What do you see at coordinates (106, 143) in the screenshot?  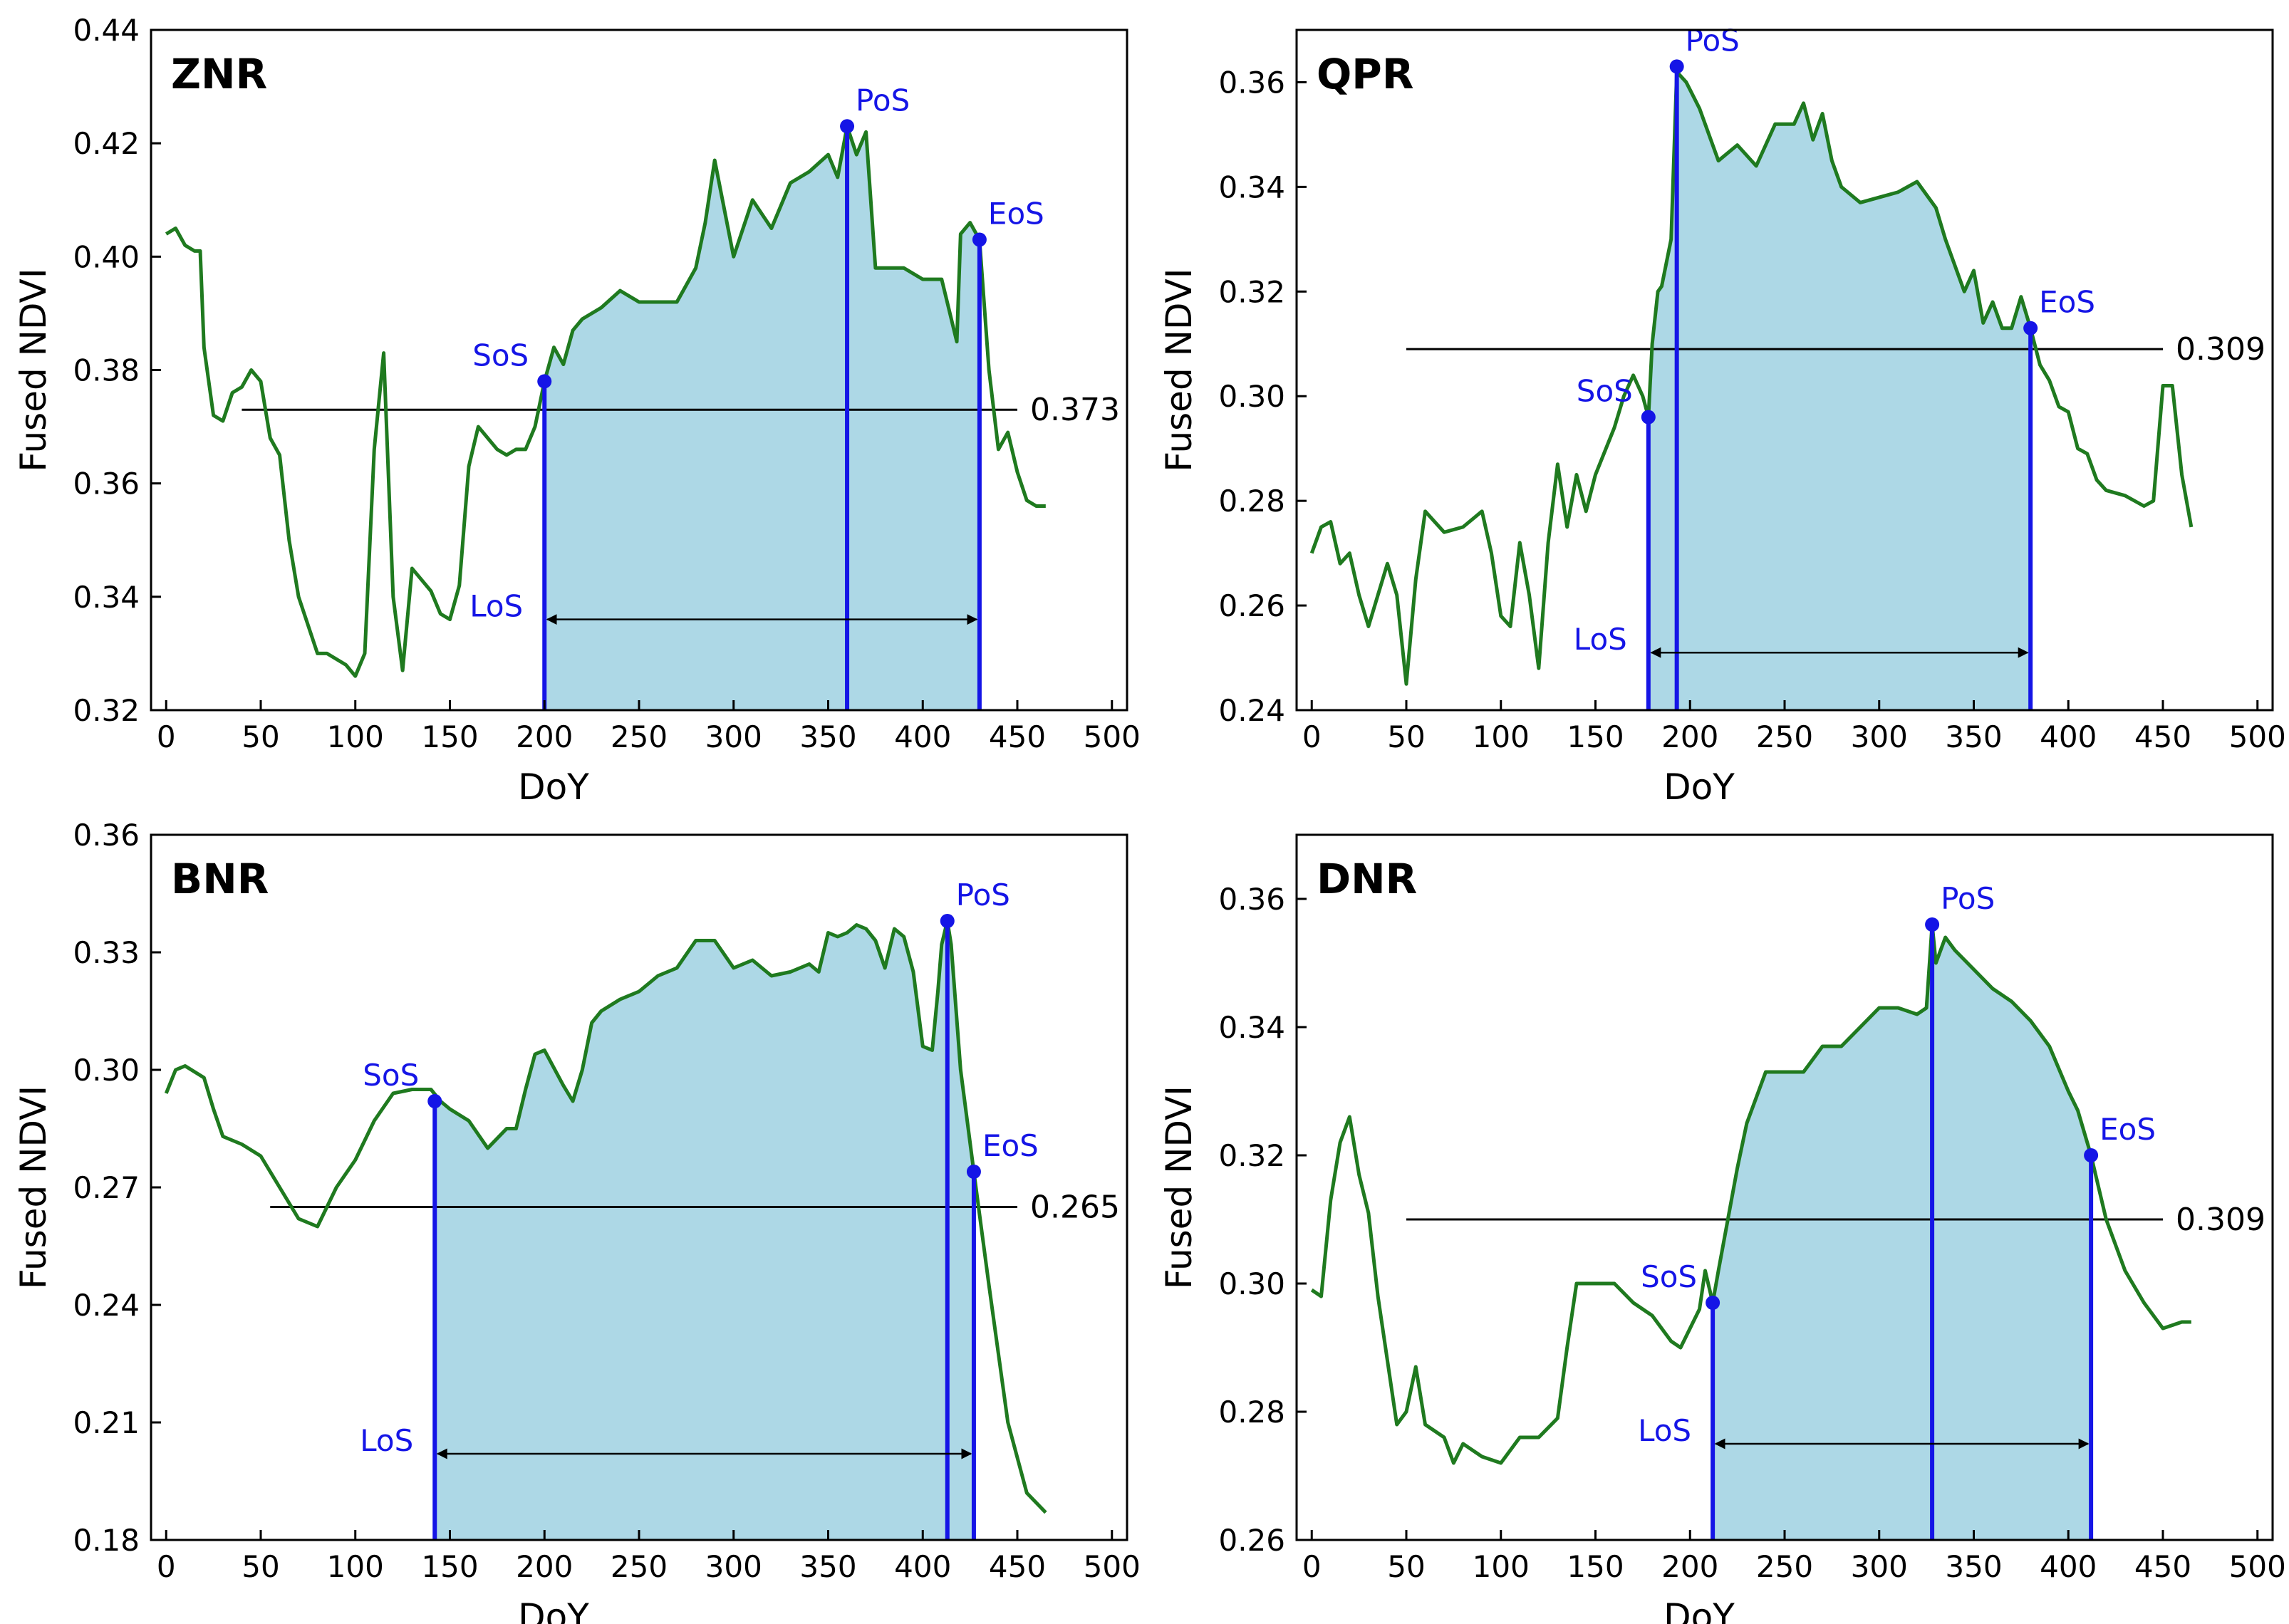 I see `y-tick-label: 0.42` at bounding box center [106, 143].